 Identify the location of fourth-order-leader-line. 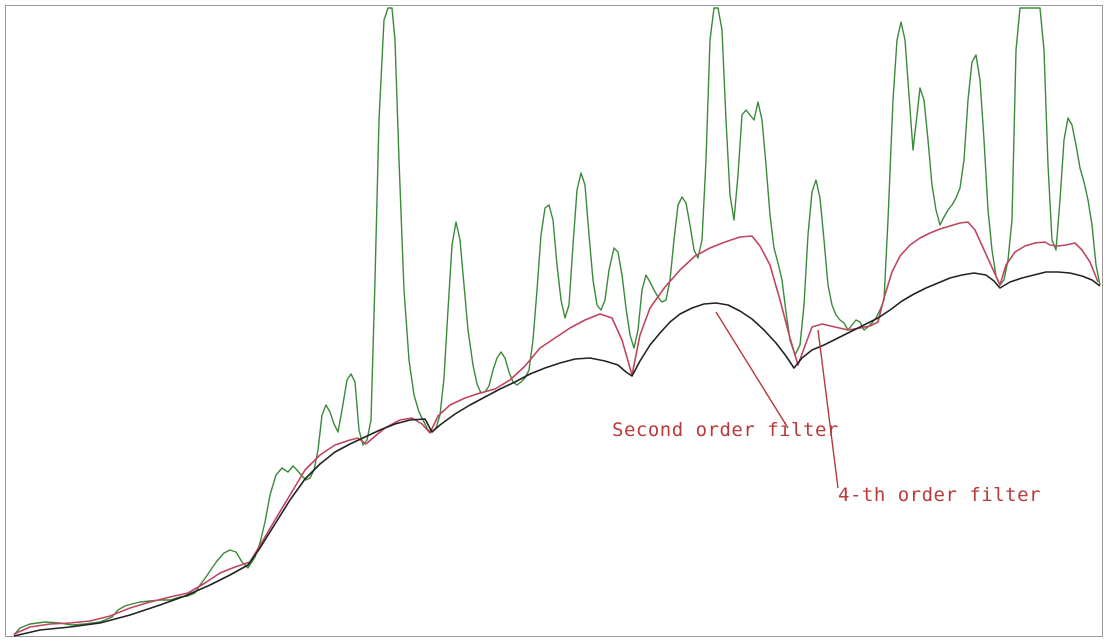
(828, 409).